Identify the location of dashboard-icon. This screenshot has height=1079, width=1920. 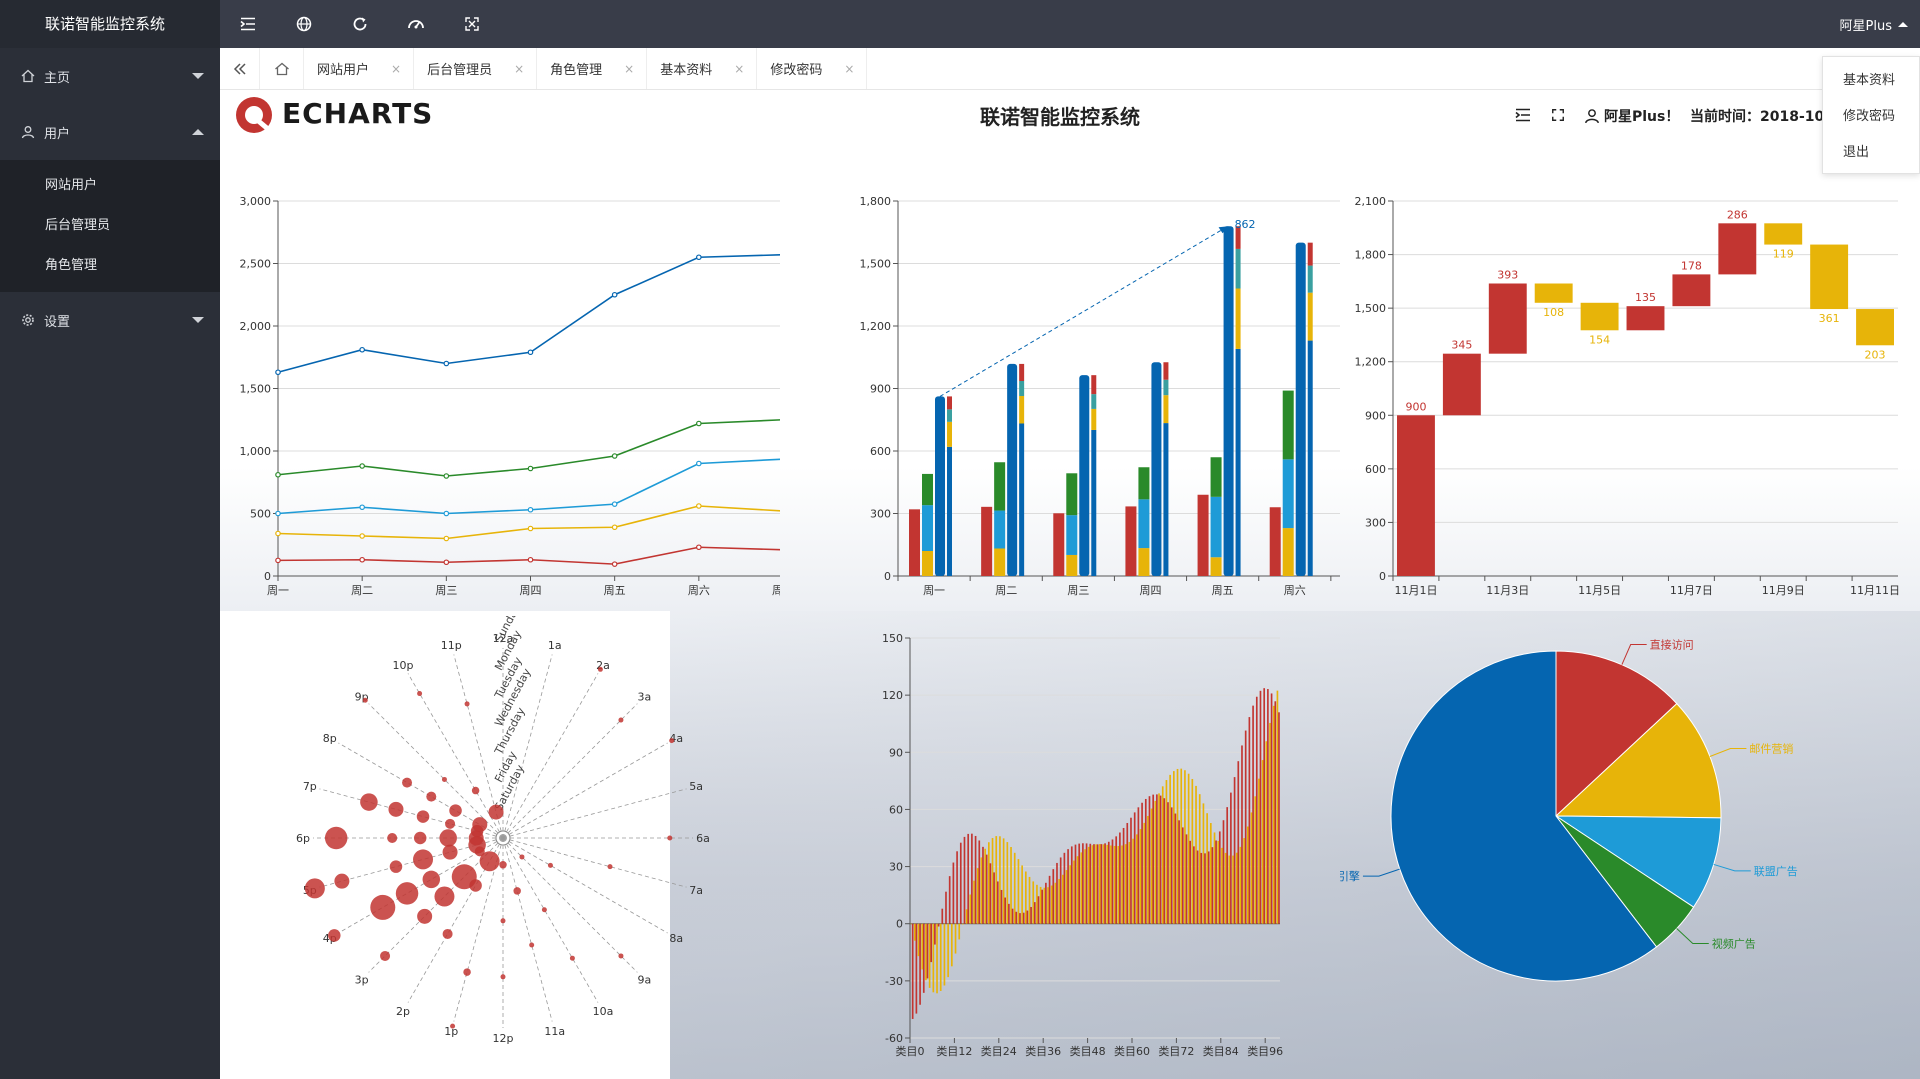
(416, 24).